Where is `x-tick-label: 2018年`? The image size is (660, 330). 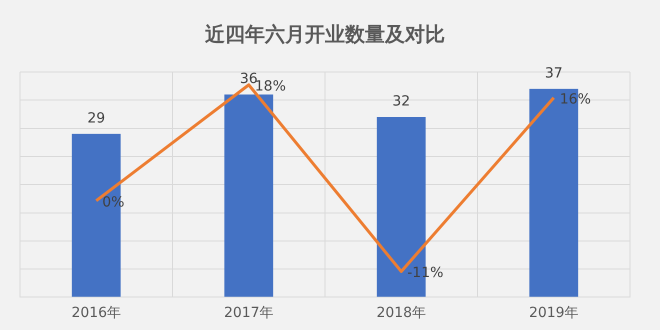
x-tick-label: 2018年 is located at coordinates (401, 313).